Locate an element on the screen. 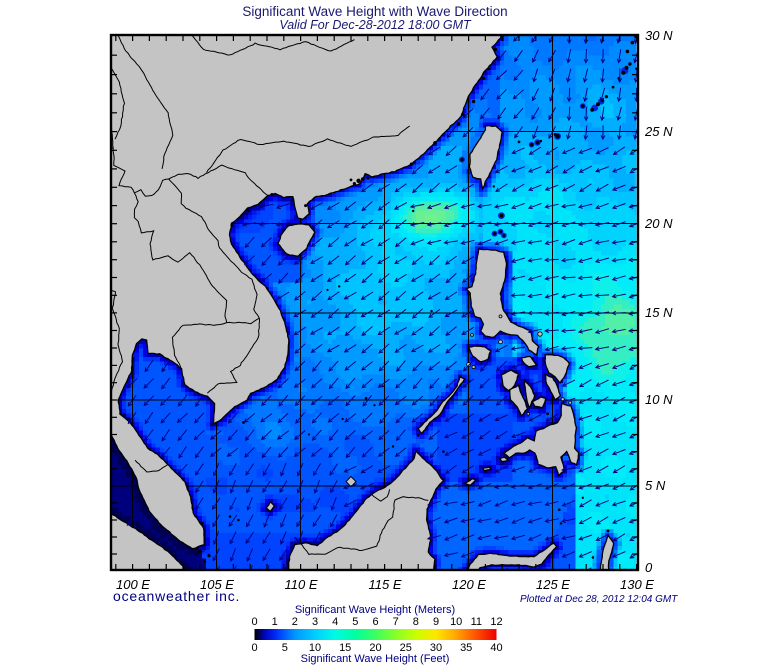 This screenshot has height=670, width=775. svg-text: 100 E is located at coordinates (133, 584).